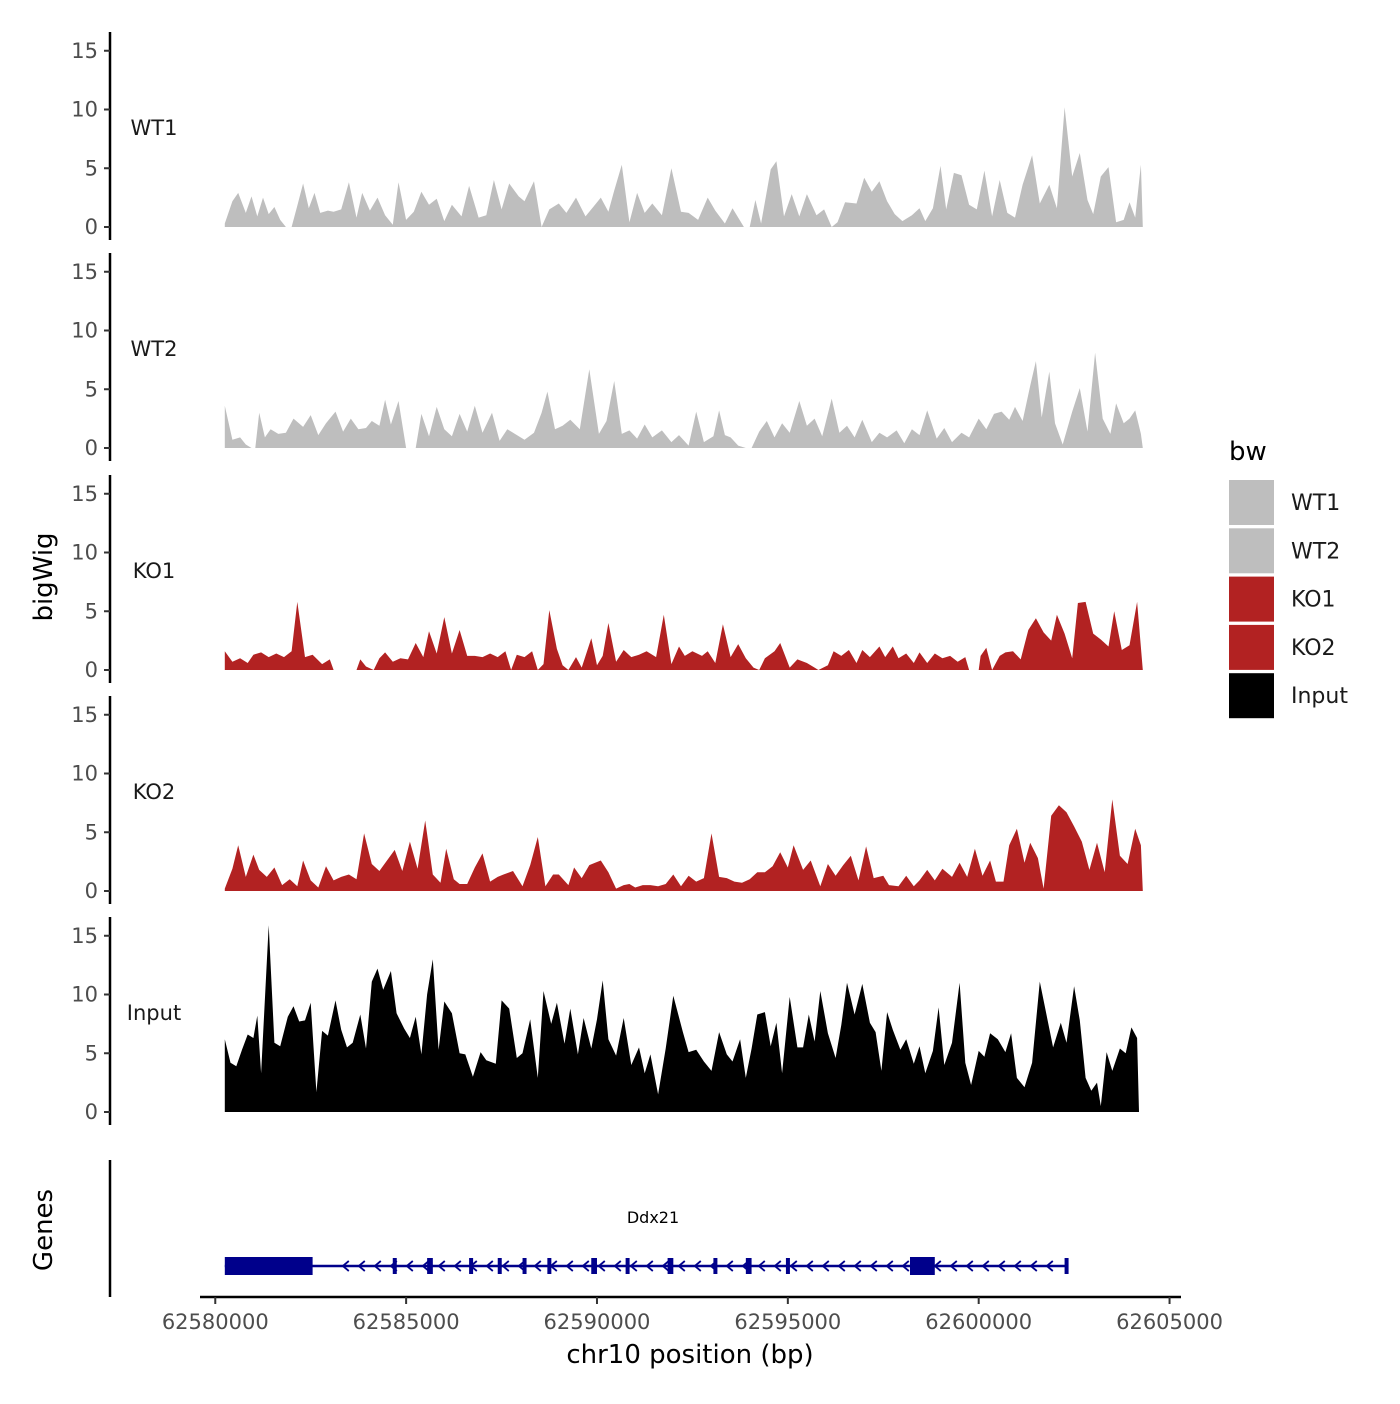 Image resolution: width=1400 pixels, height=1404 pixels. I want to click on x-tick-label: 62600000, so click(978, 1322).